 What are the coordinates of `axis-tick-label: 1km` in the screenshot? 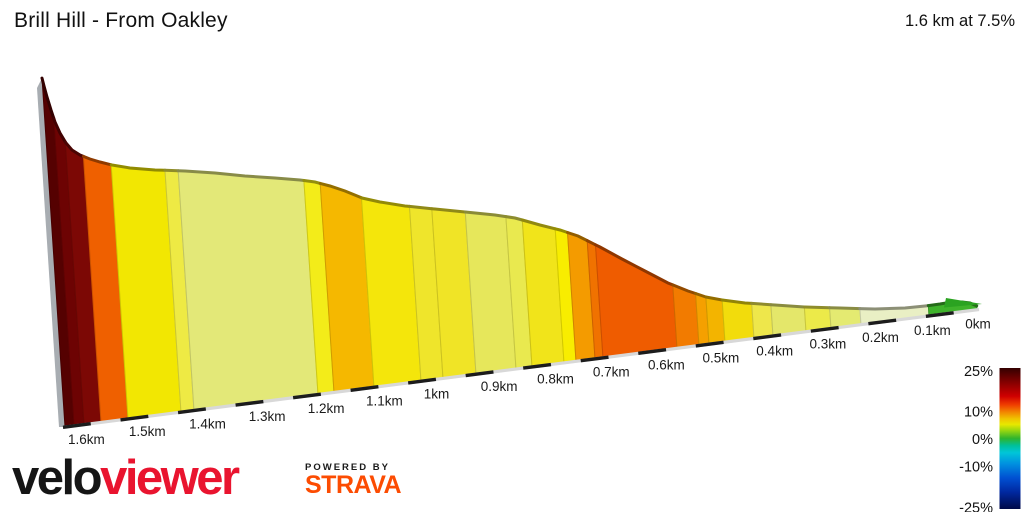 It's located at (437, 393).